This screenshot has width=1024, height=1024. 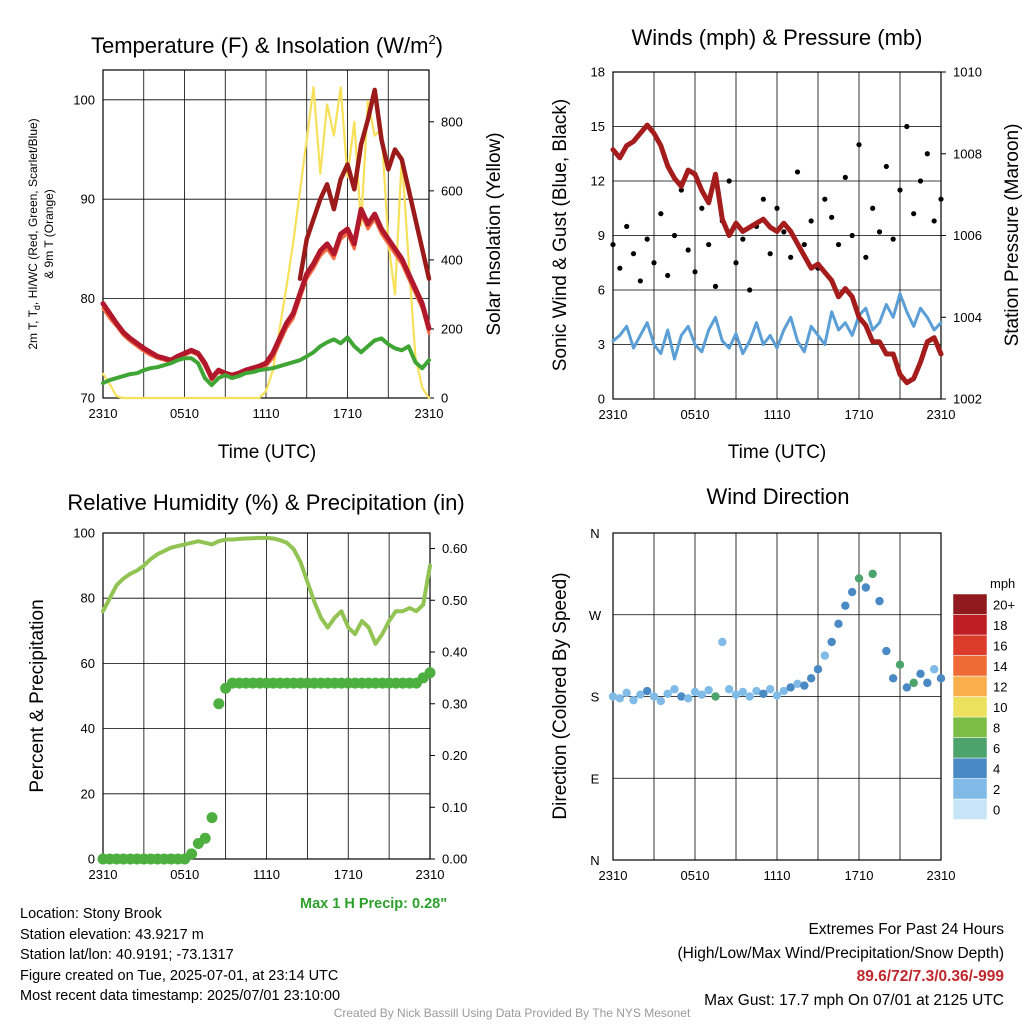 I want to click on wind-xtick: 2310, so click(x=941, y=414).